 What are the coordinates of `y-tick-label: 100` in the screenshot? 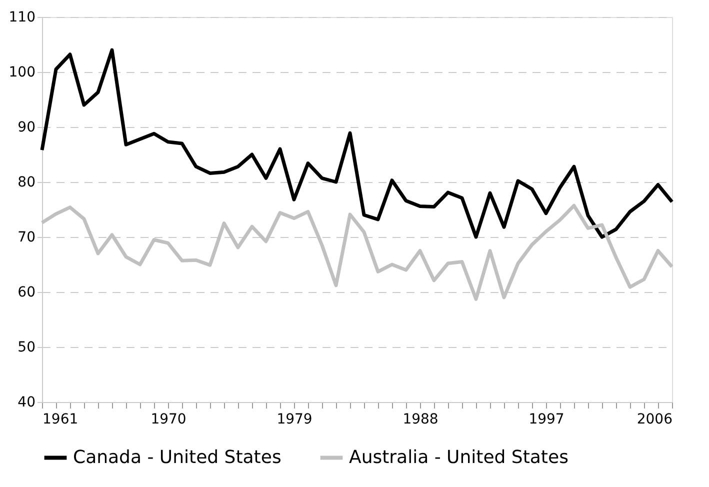 It's located at (22, 72).